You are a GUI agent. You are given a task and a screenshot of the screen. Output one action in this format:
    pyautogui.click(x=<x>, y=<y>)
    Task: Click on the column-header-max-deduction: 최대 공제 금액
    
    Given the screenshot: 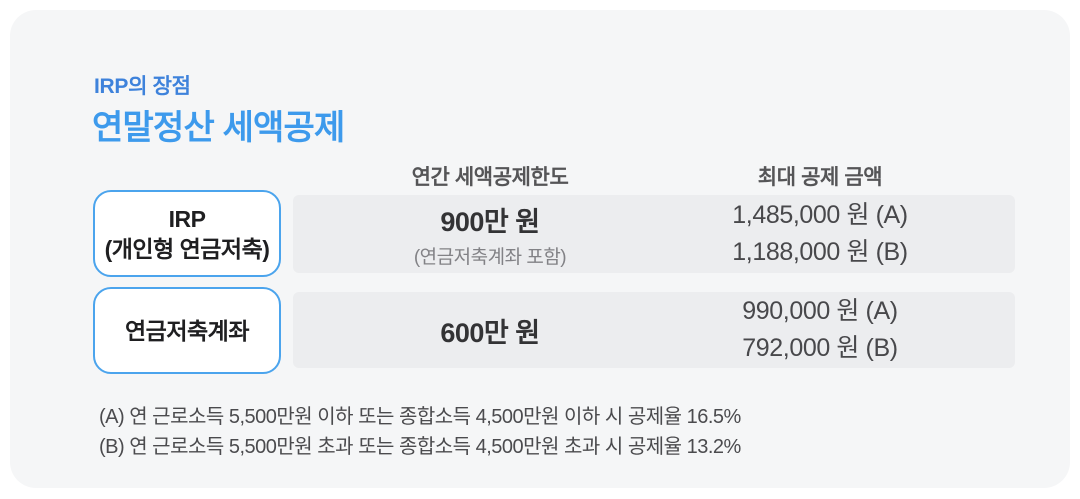 What is the action you would take?
    pyautogui.click(x=820, y=177)
    